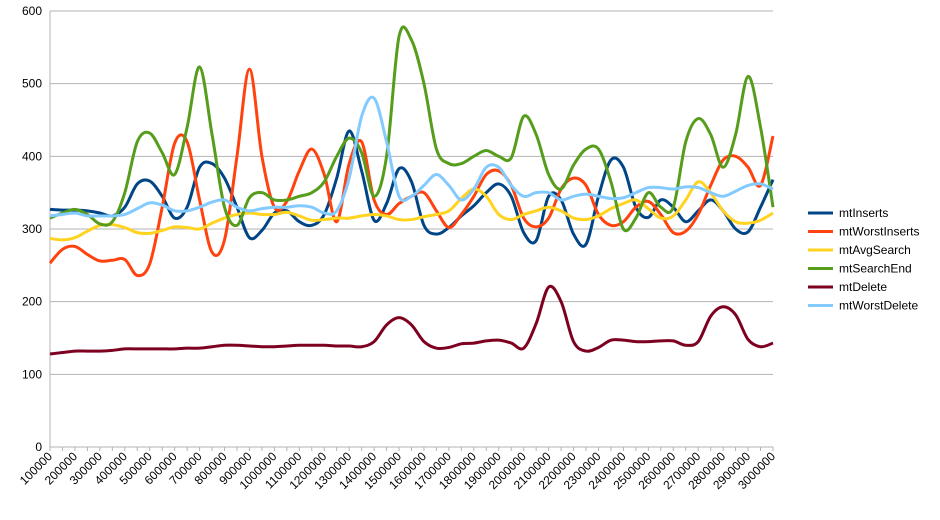 Image resolution: width=940 pixels, height=520 pixels. I want to click on legend-label: mtWorstInserts, so click(879, 232).